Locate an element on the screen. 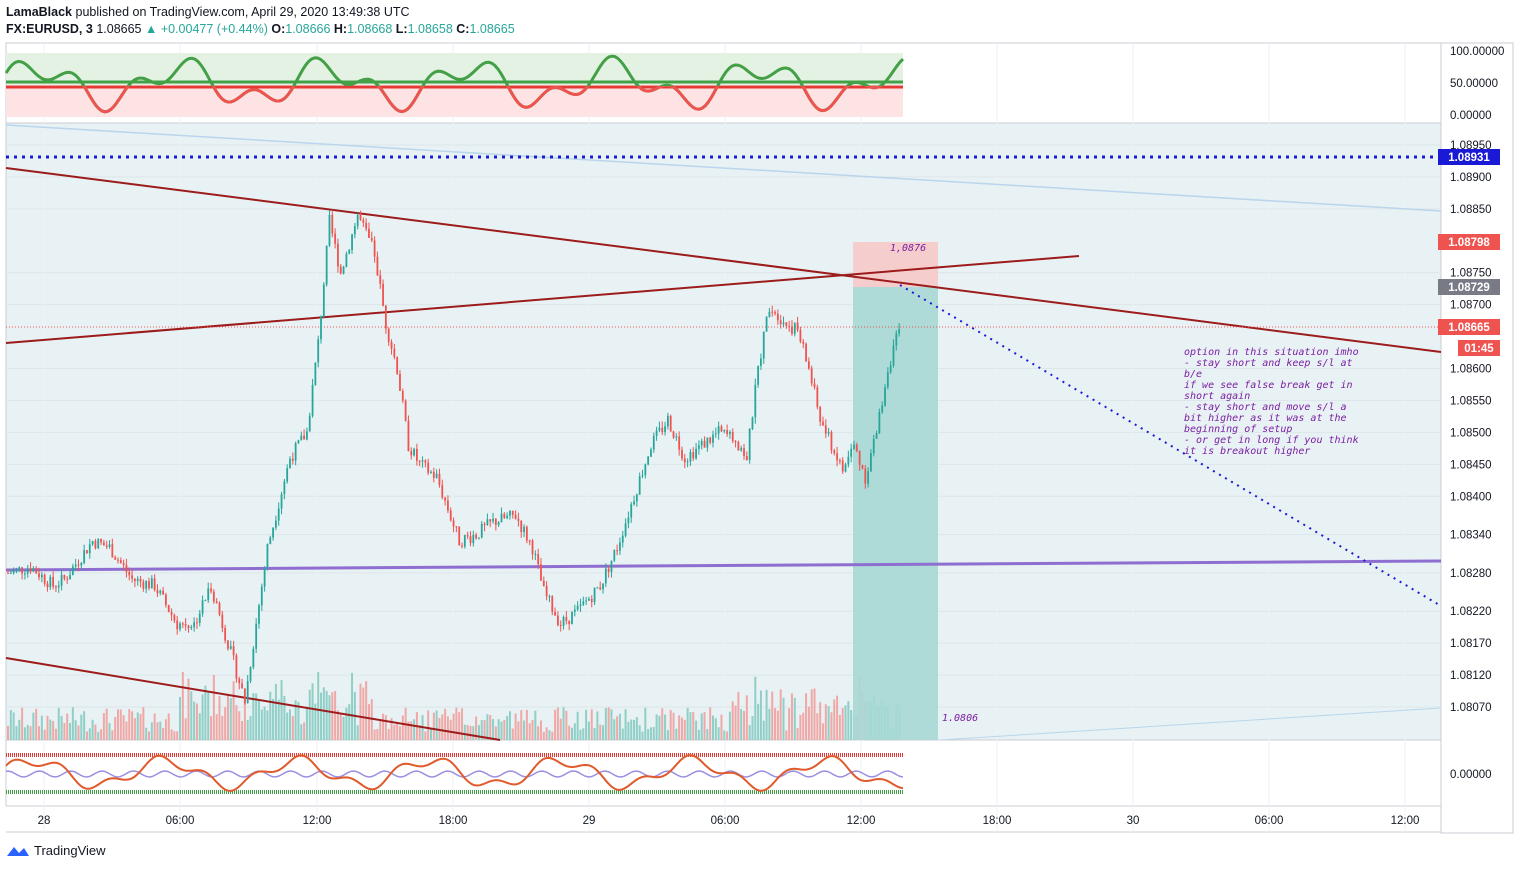 The image size is (1520, 870). position-target-label: 1.0806 is located at coordinates (960, 718).